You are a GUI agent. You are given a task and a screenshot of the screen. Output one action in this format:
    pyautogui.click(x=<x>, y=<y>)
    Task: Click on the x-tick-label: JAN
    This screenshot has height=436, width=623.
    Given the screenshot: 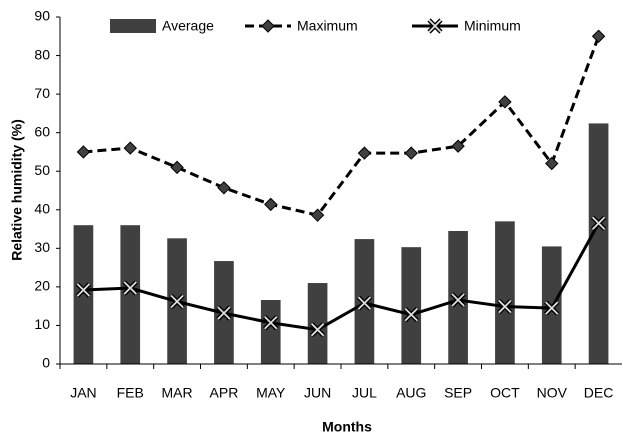 What is the action you would take?
    pyautogui.click(x=83, y=393)
    